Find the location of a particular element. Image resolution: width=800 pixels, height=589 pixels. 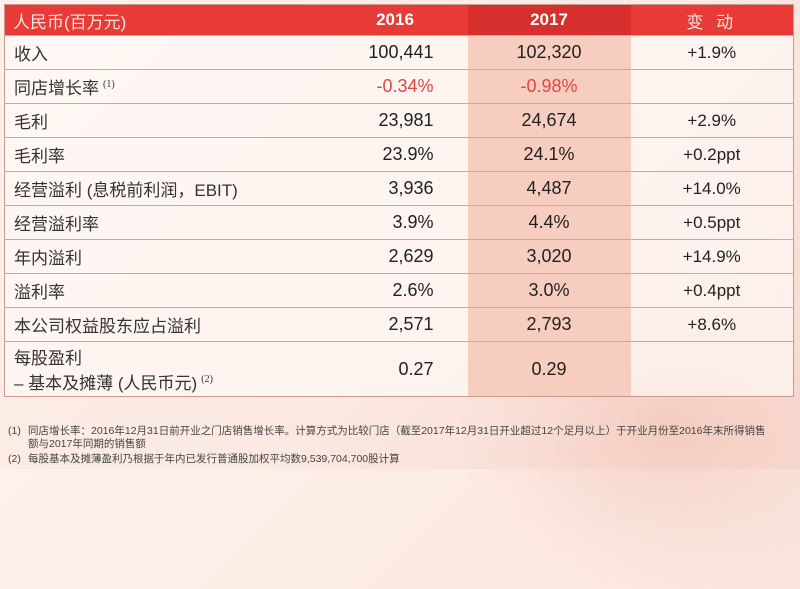

value-change: +14.9% is located at coordinates (712, 256).